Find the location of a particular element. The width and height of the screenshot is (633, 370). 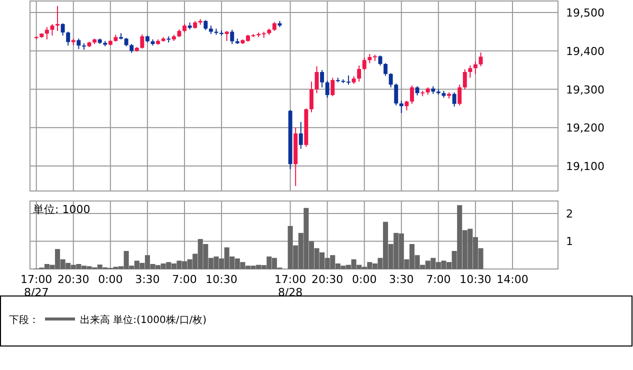

y-tick-label: 19,400 is located at coordinates (585, 51).